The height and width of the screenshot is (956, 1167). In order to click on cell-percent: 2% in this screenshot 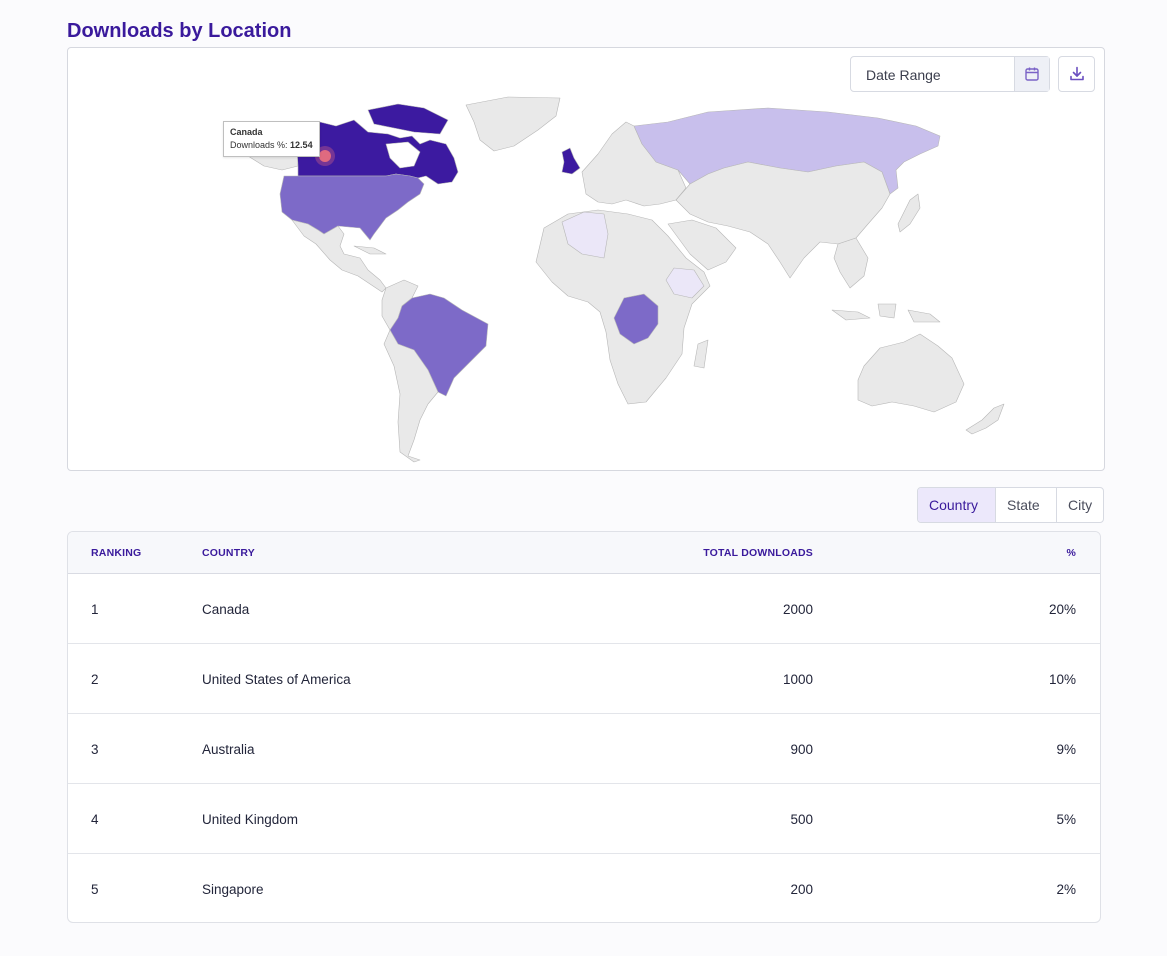, I will do `click(1066, 889)`.